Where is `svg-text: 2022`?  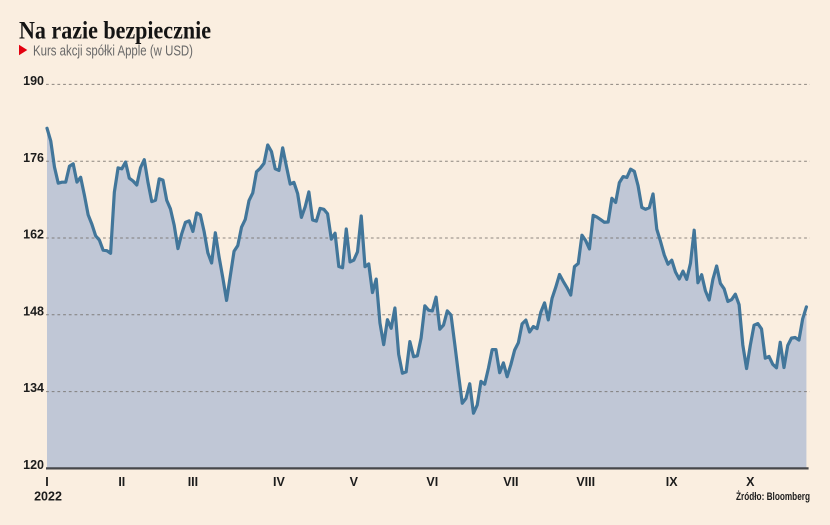 svg-text: 2022 is located at coordinates (48, 497).